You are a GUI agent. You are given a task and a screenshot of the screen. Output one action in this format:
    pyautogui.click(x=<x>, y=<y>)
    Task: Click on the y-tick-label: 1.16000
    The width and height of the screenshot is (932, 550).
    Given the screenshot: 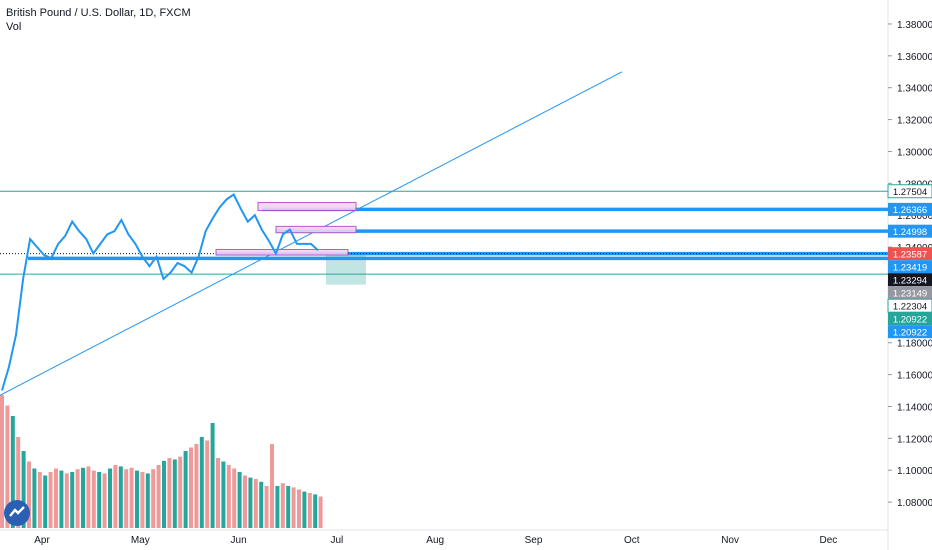 What is the action you would take?
    pyautogui.click(x=914, y=376)
    